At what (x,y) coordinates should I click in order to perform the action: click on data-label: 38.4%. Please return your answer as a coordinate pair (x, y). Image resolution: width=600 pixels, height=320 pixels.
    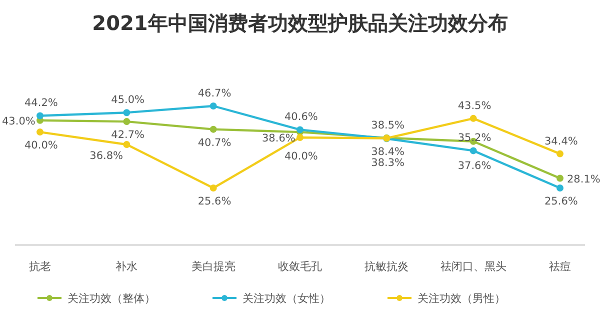
    Looking at the image, I should click on (388, 152).